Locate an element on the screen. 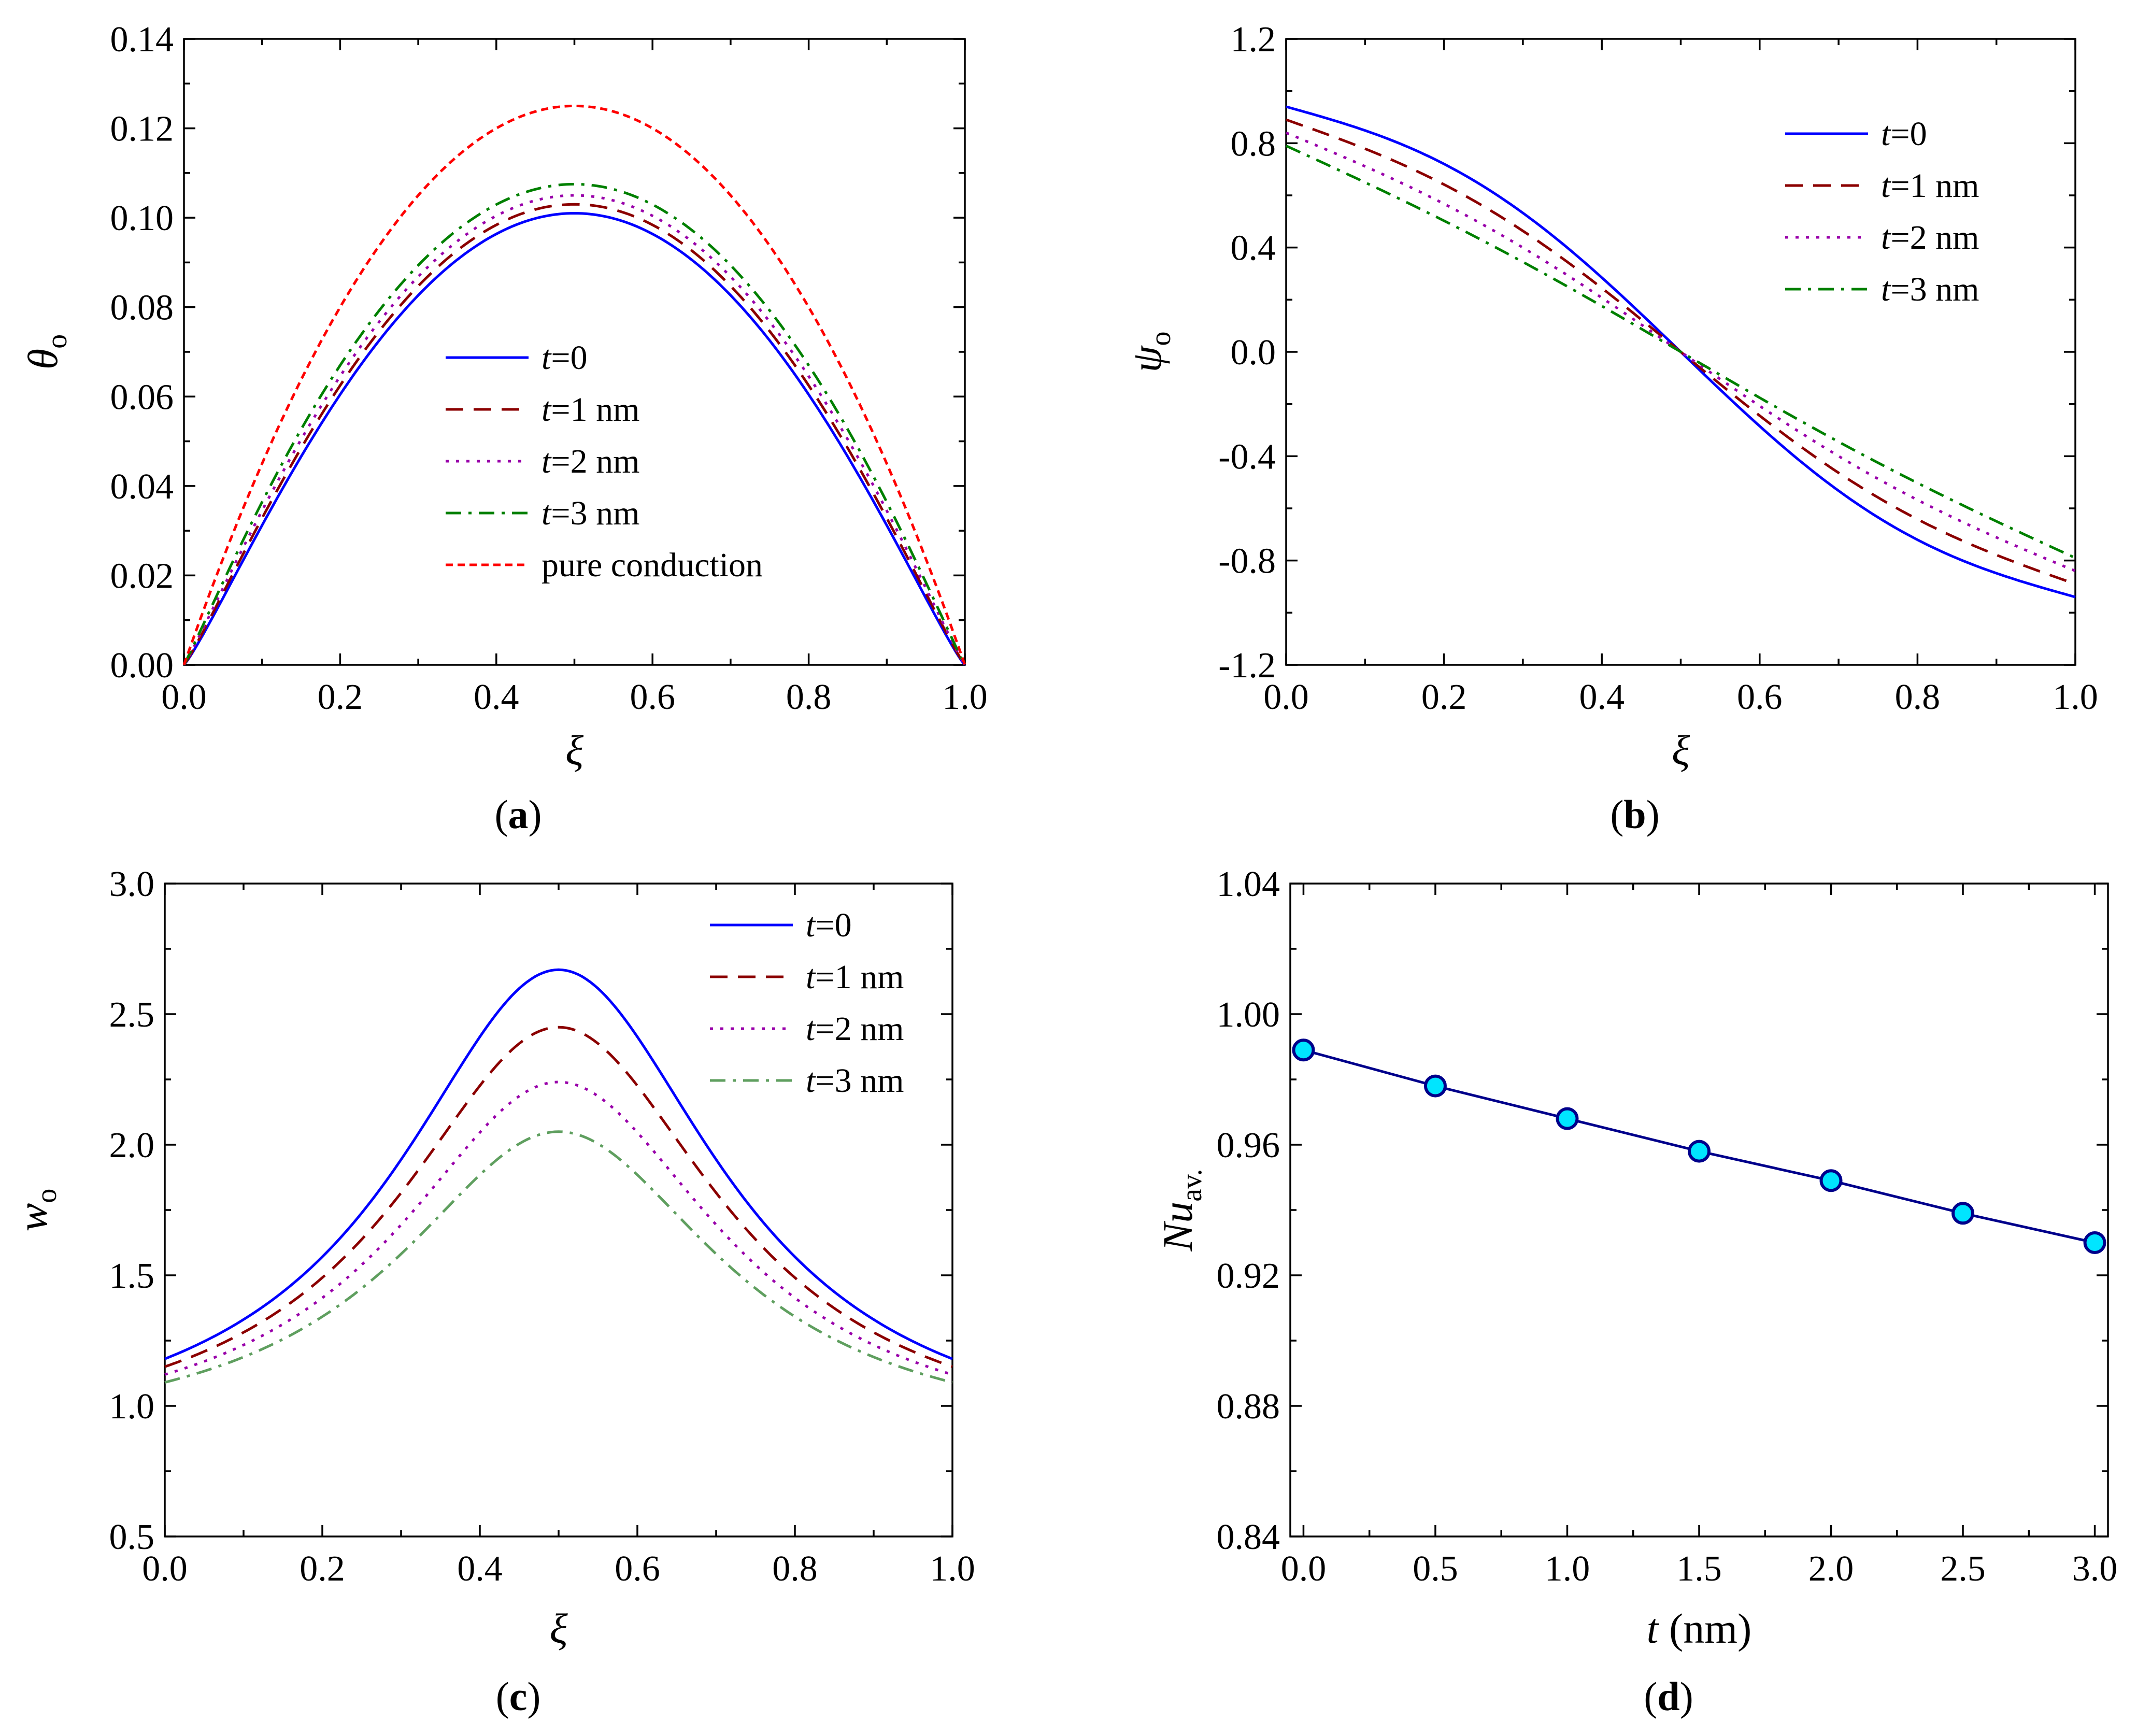 This screenshot has height=1736, width=2137. y-tick-label: 0.5 is located at coordinates (132, 1537).